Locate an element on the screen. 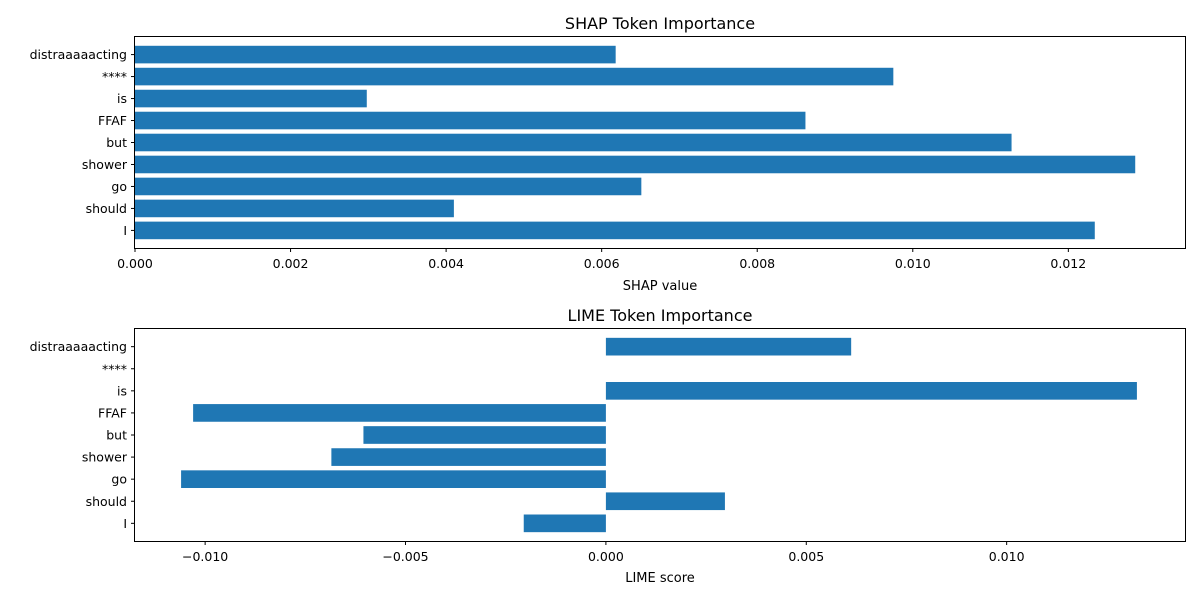 Image resolution: width=1200 pixels, height=600 pixels. shap-y-tick-label: but is located at coordinates (116, 142).